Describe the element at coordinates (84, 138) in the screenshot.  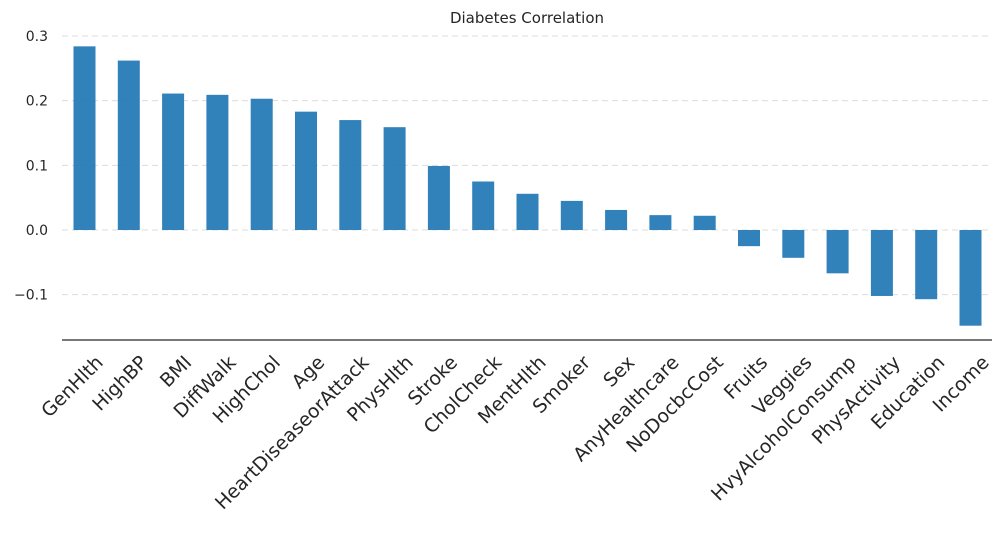
I see `bar-GenHlth` at that location.